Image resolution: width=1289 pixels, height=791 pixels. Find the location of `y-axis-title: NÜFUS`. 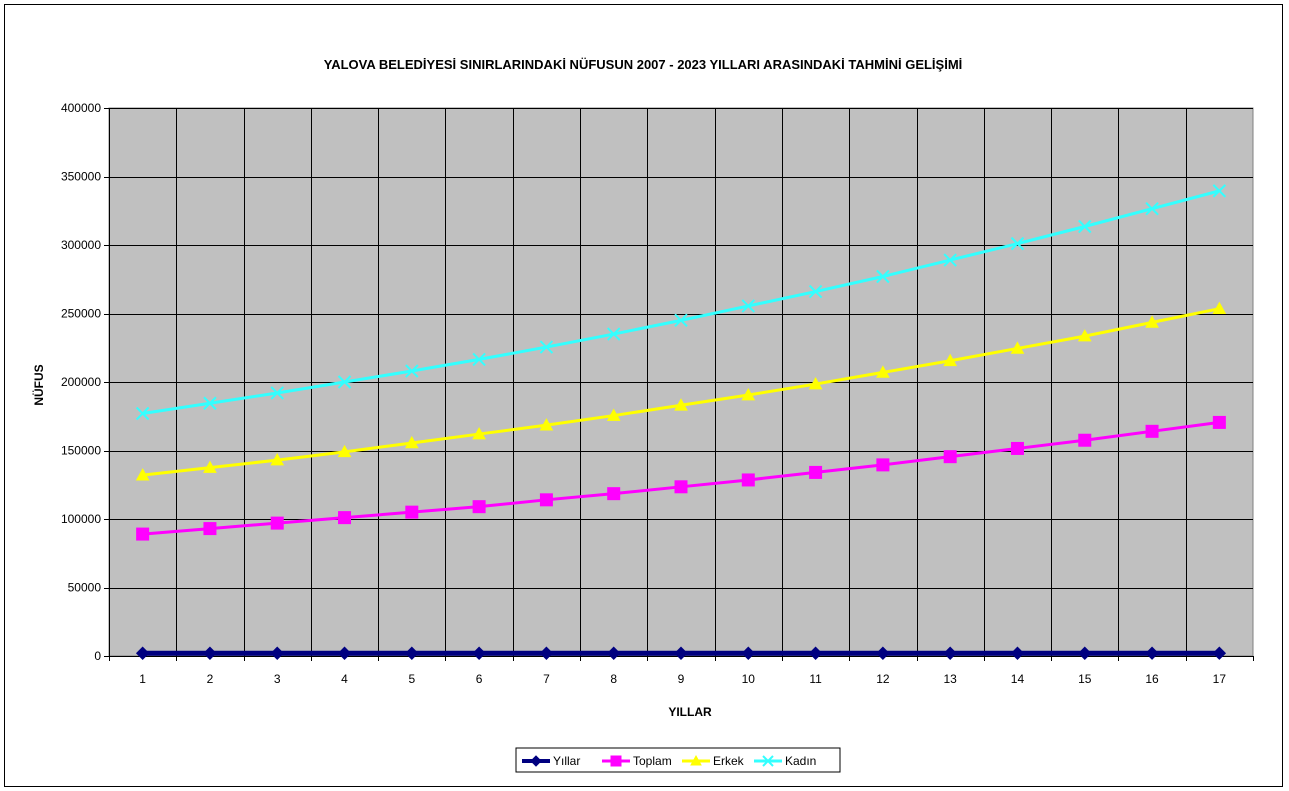

y-axis-title: NÜFUS is located at coordinates (38, 384).